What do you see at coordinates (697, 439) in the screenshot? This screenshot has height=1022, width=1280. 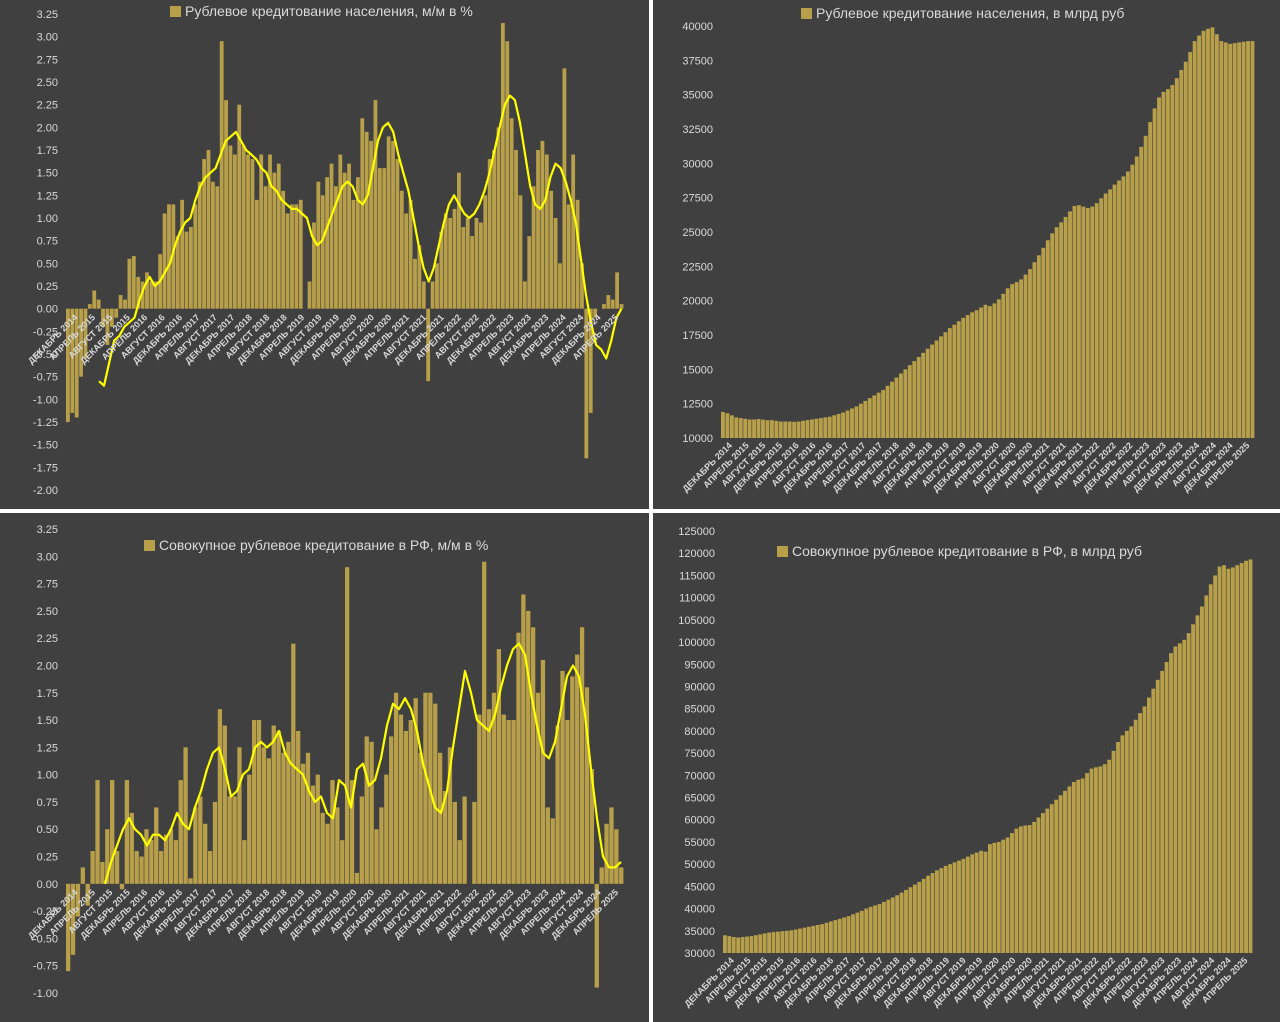 I see `y-tick-label: 10000` at bounding box center [697, 439].